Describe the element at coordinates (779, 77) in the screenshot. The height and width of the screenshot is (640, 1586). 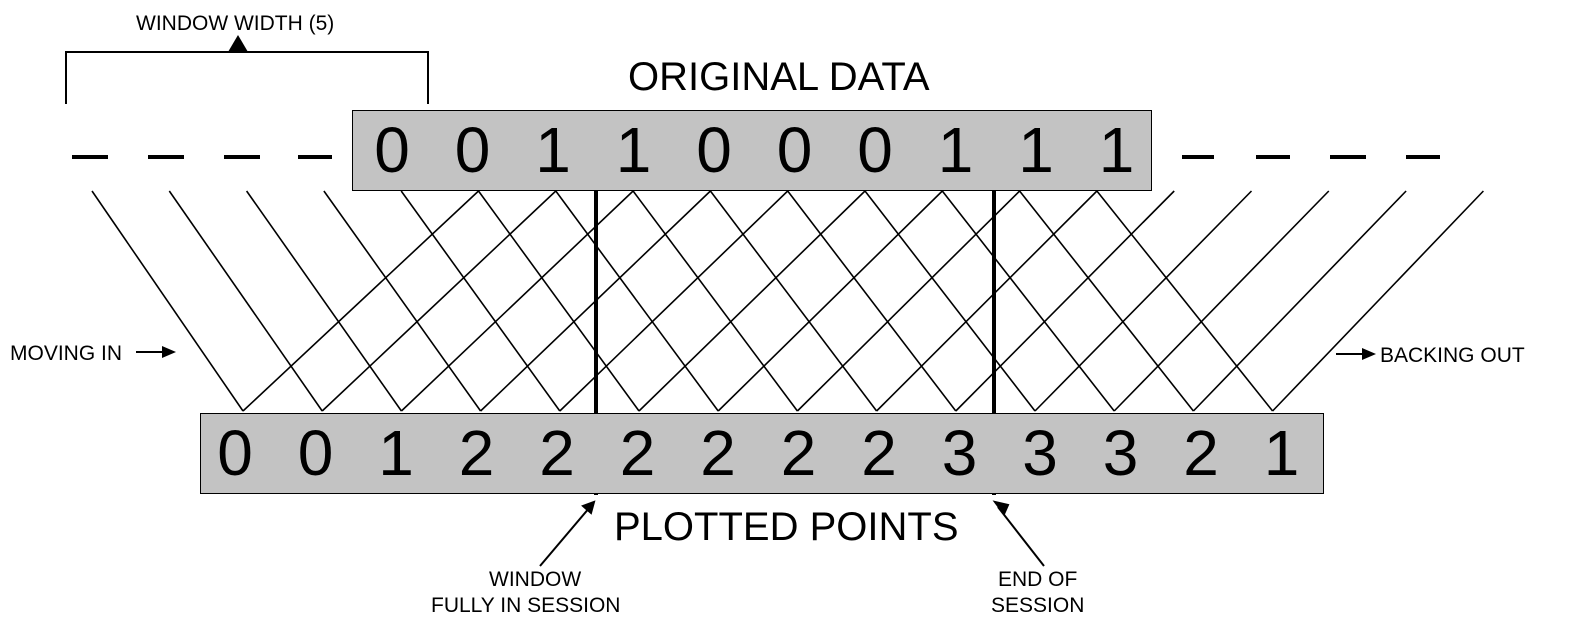
I see `original-data-title: ORIGINAL DATA` at that location.